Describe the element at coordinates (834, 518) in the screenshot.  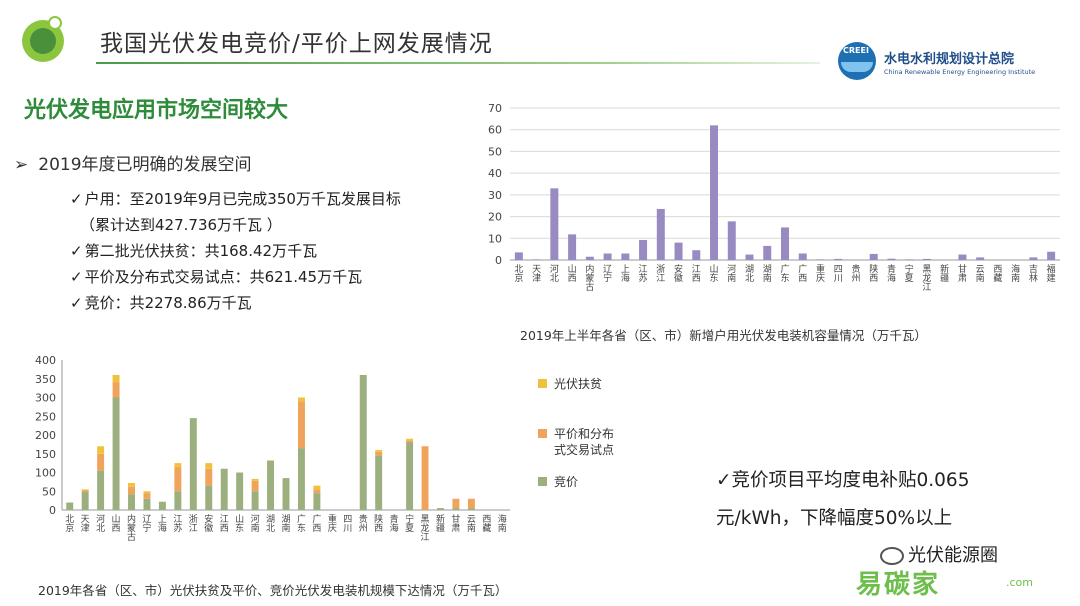
I see `summary-line-2: 元/kWh，下降幅度50%以上` at that location.